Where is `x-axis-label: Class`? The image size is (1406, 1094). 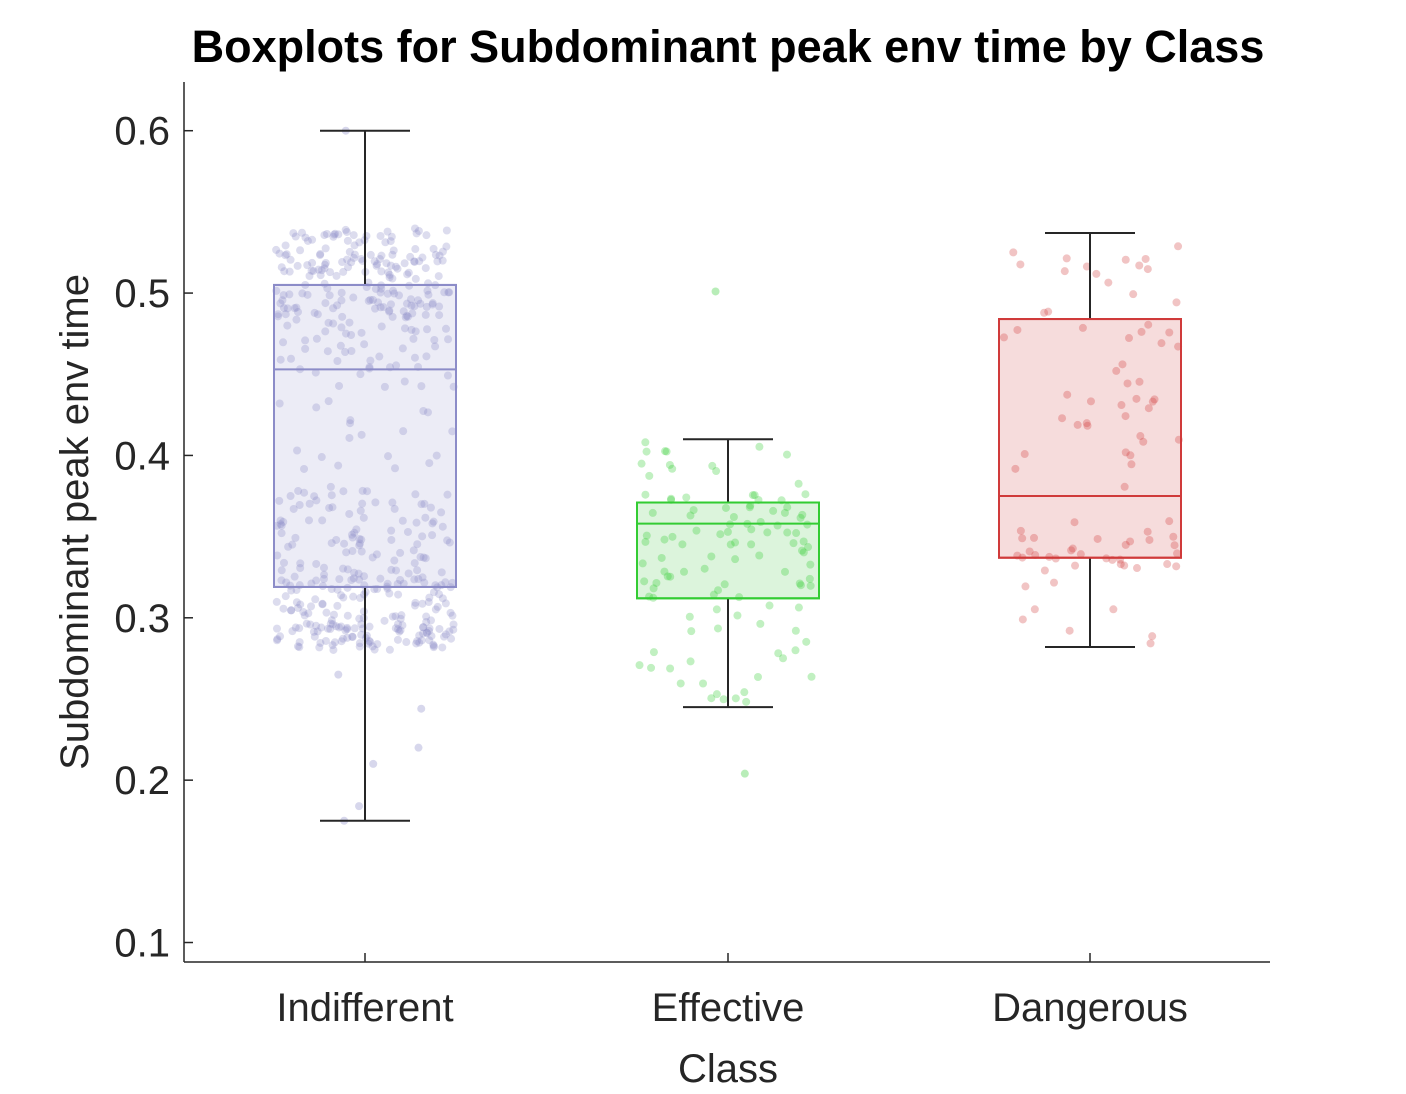 x-axis-label: Class is located at coordinates (728, 1069).